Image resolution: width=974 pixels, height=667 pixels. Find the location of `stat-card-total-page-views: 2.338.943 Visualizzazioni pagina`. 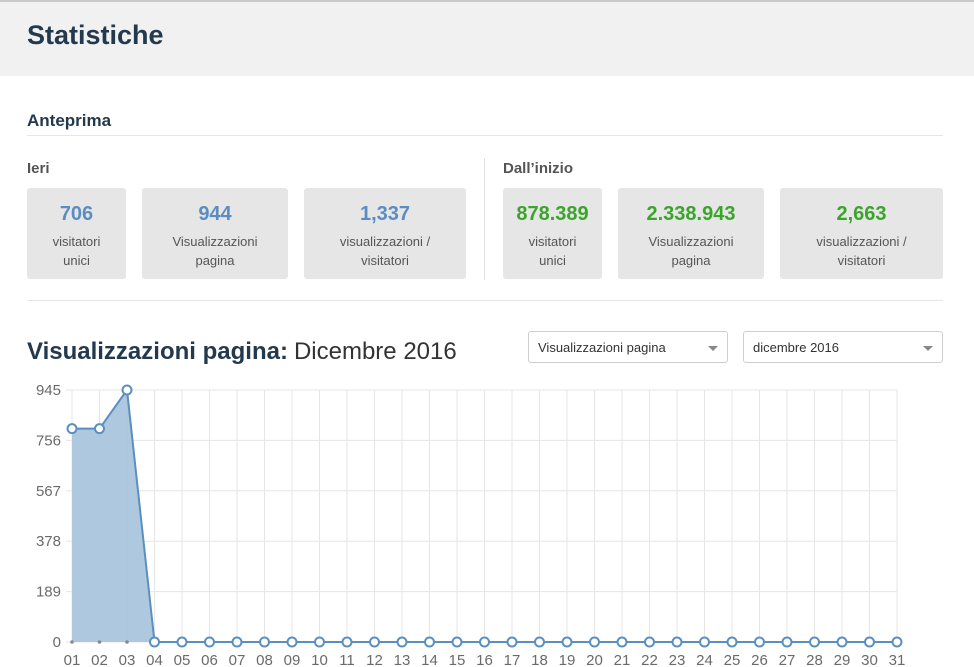

stat-card-total-page-views: 2.338.943 Visualizzazioni pagina is located at coordinates (691, 233).